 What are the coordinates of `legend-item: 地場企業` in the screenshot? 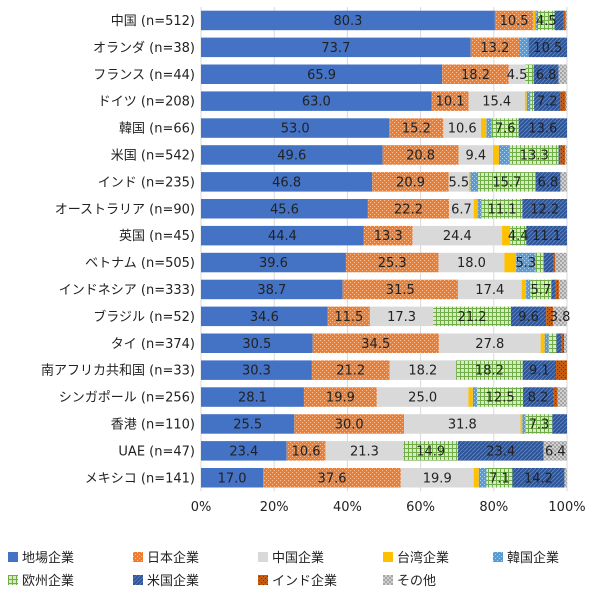 It's located at (41, 556).